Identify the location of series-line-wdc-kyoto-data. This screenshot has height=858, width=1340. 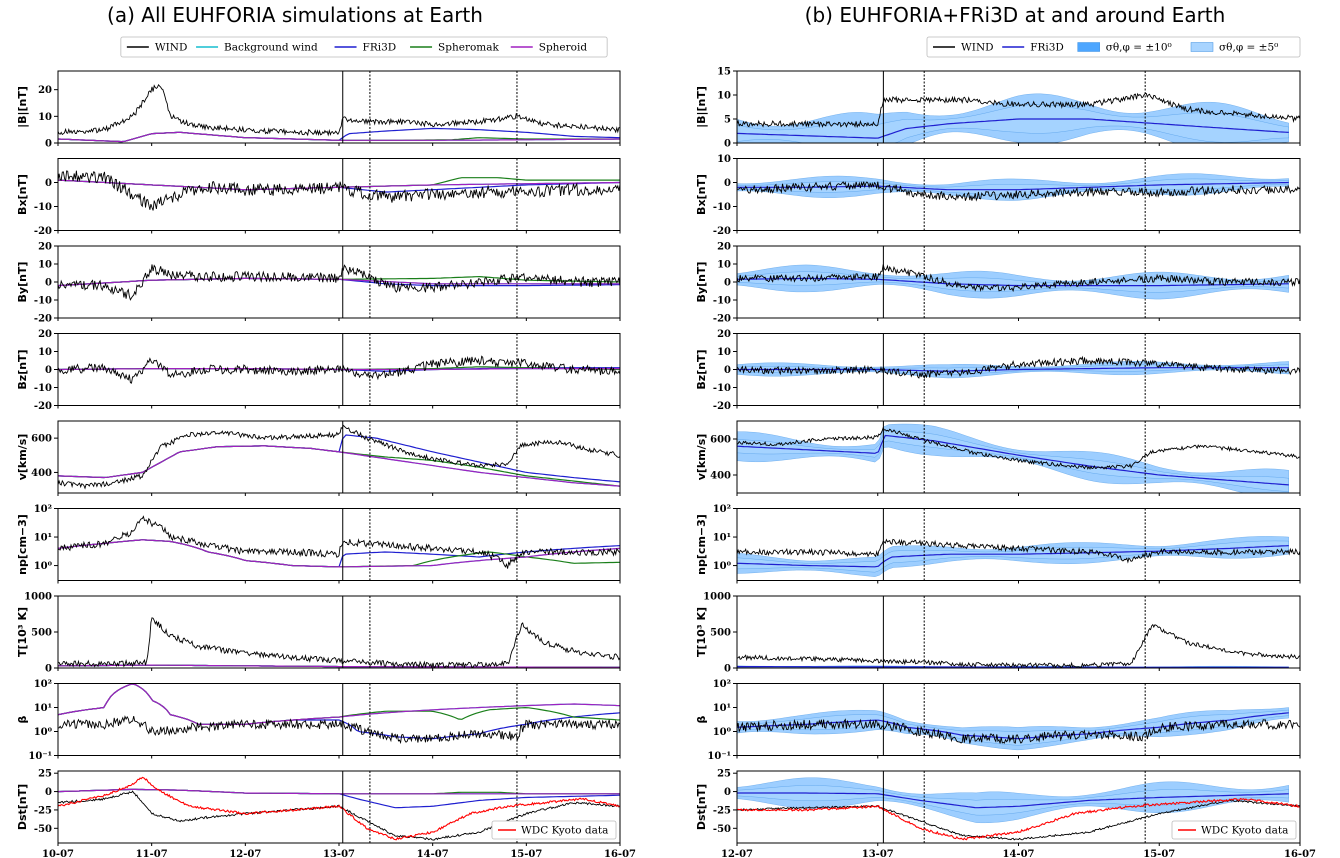
(339, 808).